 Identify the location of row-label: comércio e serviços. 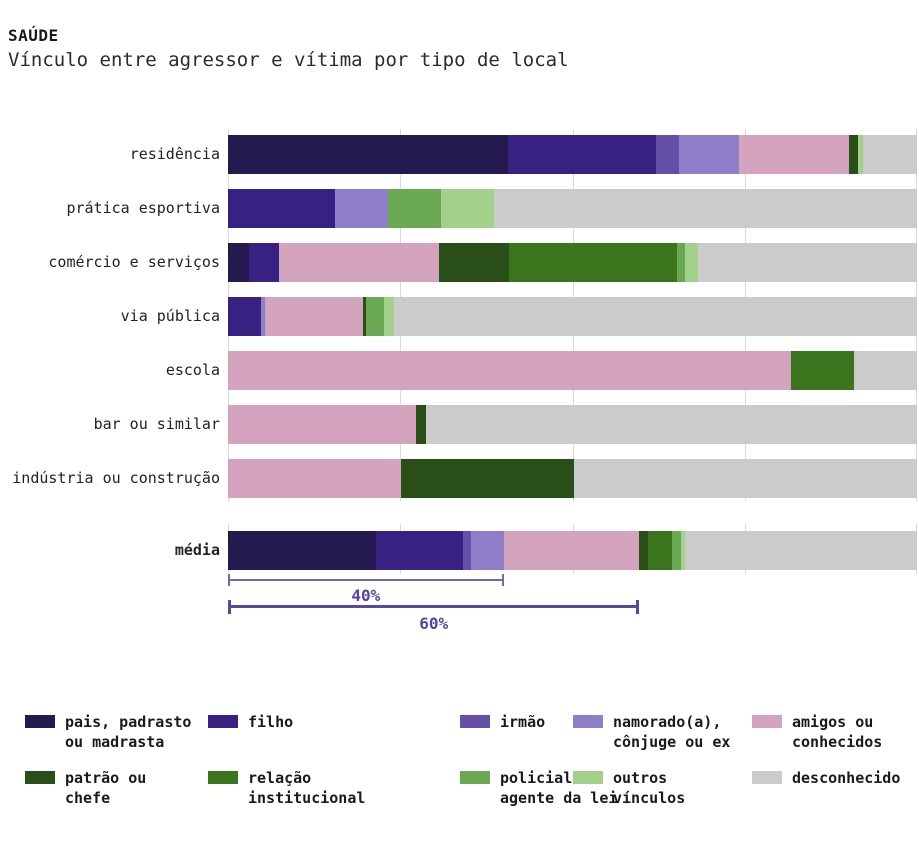
(134, 262).